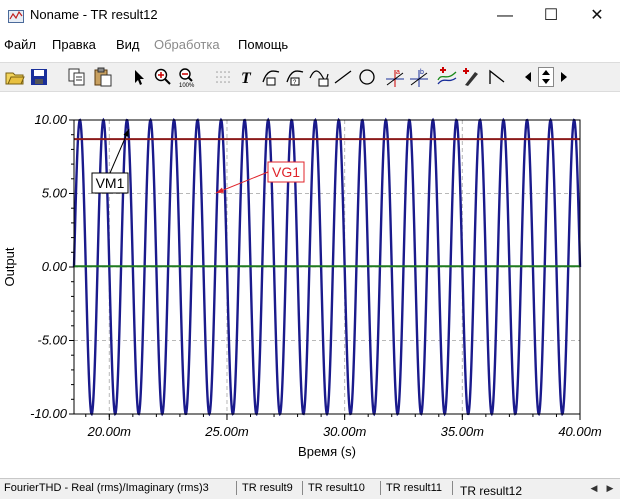 This screenshot has height=499, width=620. Describe the element at coordinates (20, 44) in the screenshot. I see `menu-file: Файл` at that location.